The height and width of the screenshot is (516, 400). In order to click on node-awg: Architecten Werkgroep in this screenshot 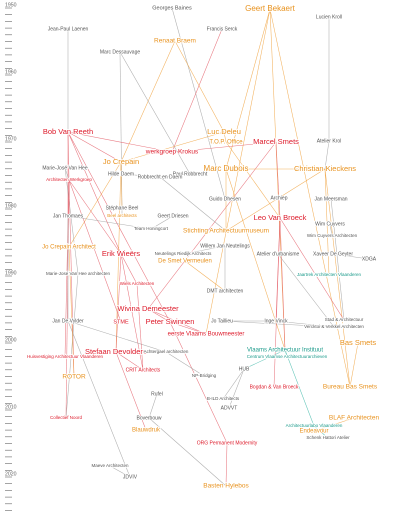, I will do `click(69, 179)`.